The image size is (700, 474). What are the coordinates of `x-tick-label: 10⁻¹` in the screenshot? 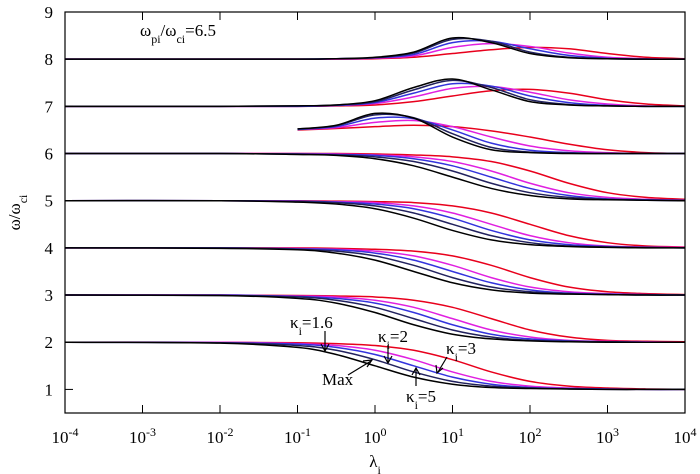 It's located at (297, 436).